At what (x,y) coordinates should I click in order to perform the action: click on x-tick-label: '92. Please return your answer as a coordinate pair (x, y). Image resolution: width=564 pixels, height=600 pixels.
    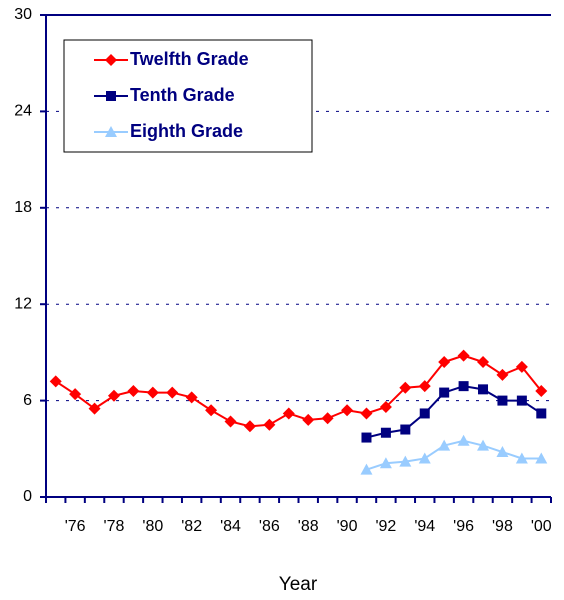
    Looking at the image, I should click on (385, 526).